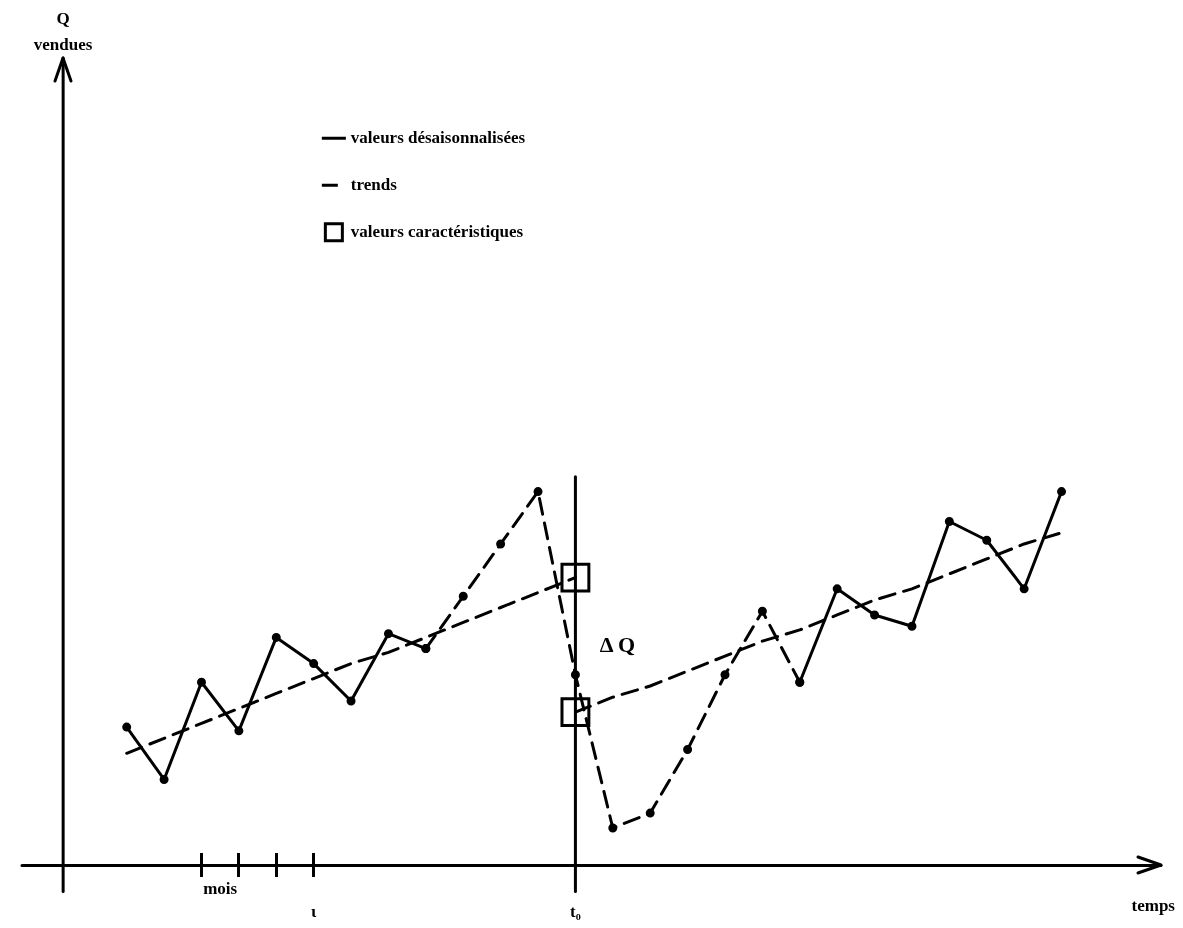 The height and width of the screenshot is (928, 1183). Describe the element at coordinates (63, 32) in the screenshot. I see `text: Q vendues` at that location.